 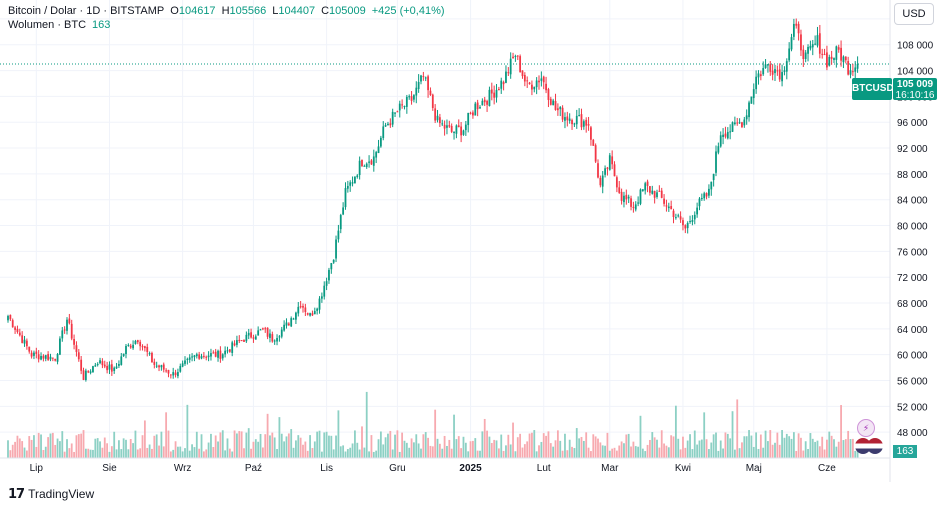 I want to click on lightning-icon: ⚡, so click(x=866, y=428).